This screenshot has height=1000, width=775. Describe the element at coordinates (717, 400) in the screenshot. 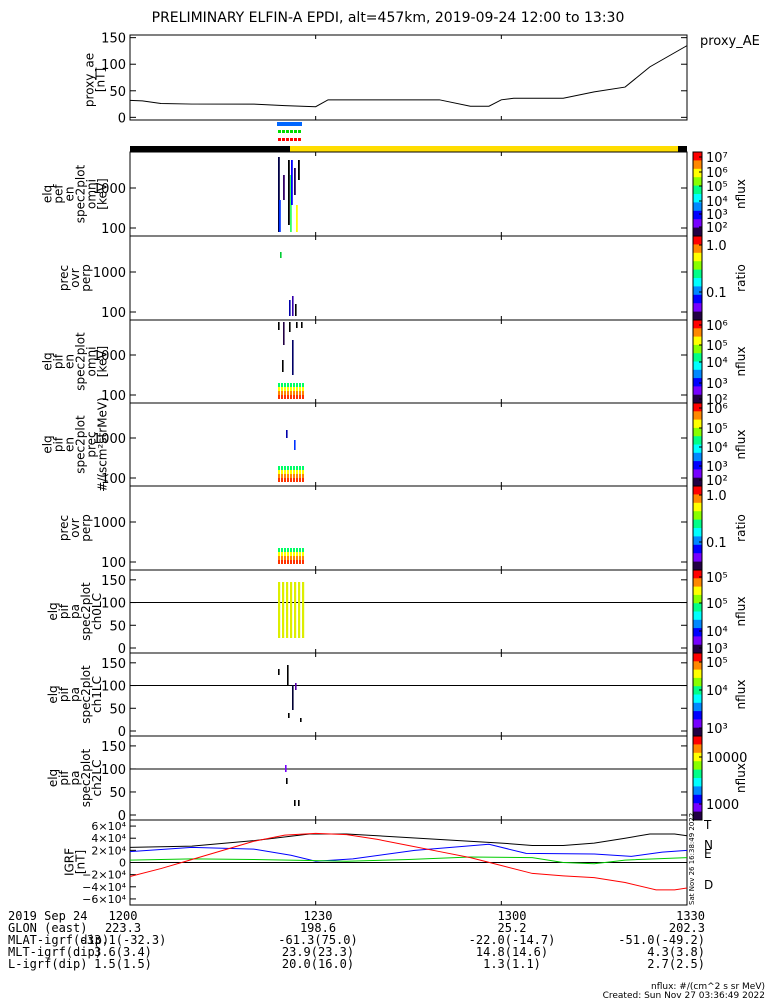

I see `pif-en-cbar-tick-label: 10²` at that location.